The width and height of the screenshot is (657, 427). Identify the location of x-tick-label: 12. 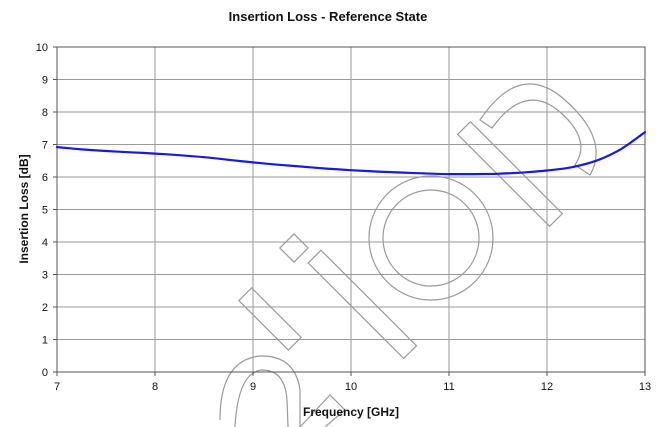
(547, 387).